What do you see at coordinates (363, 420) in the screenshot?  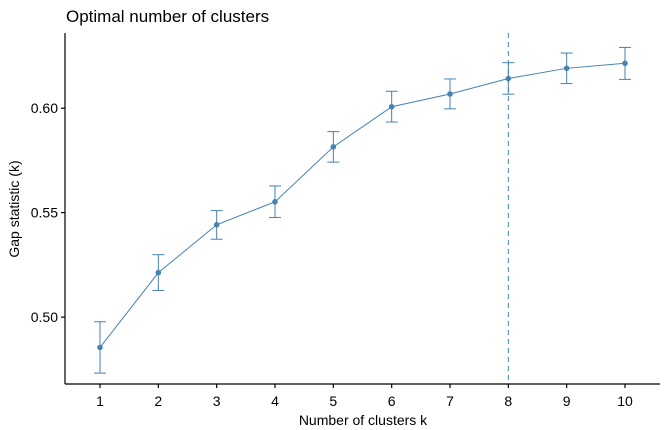 I see `x-axis-title: Number of clusters k` at bounding box center [363, 420].